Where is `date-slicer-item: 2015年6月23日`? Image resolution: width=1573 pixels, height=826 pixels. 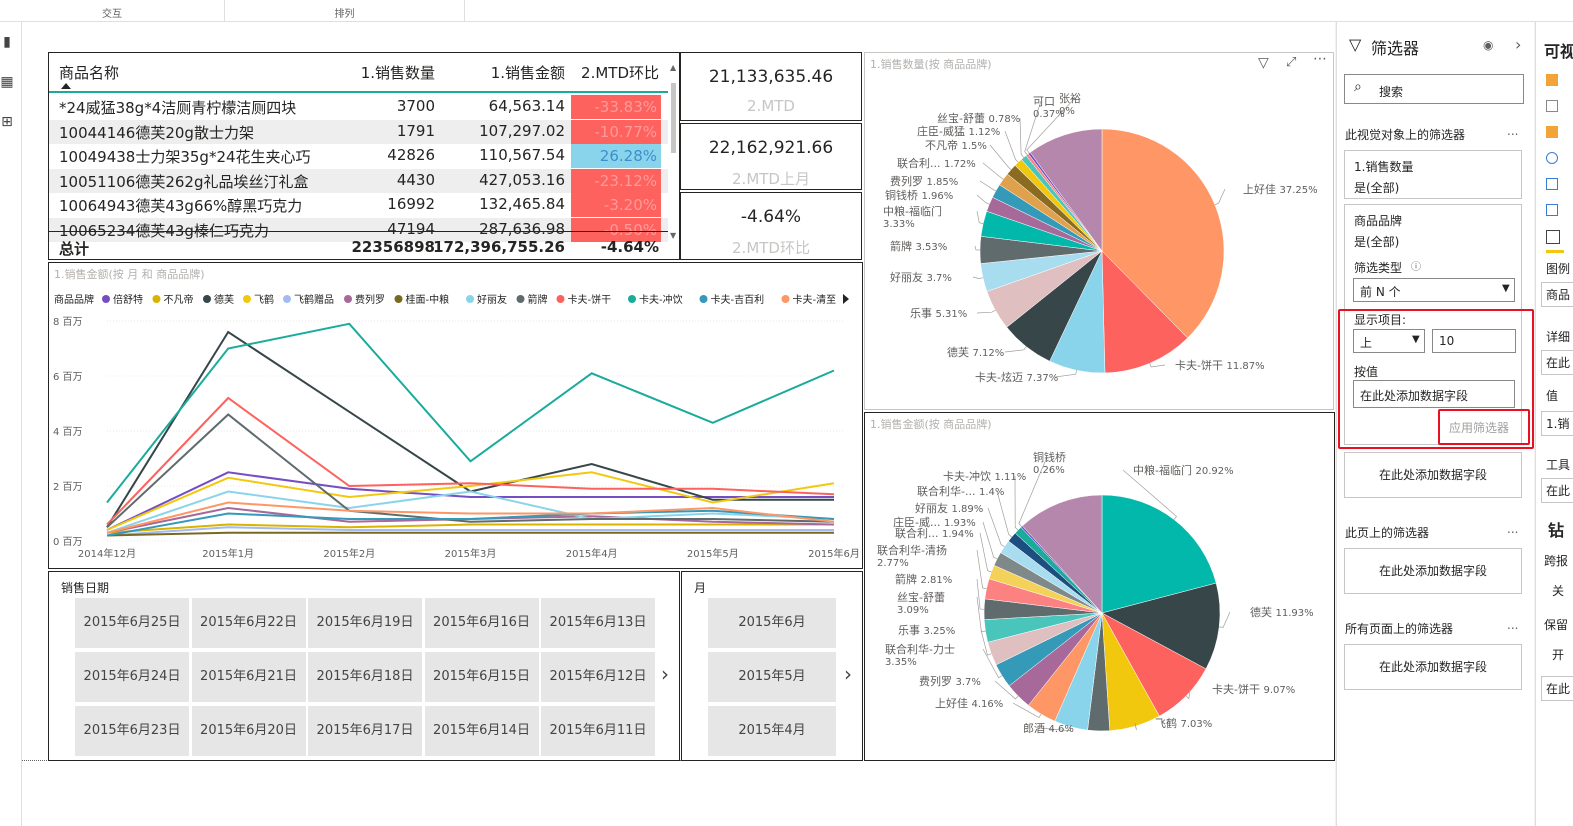 date-slicer-item: 2015年6月23日 is located at coordinates (132, 731).